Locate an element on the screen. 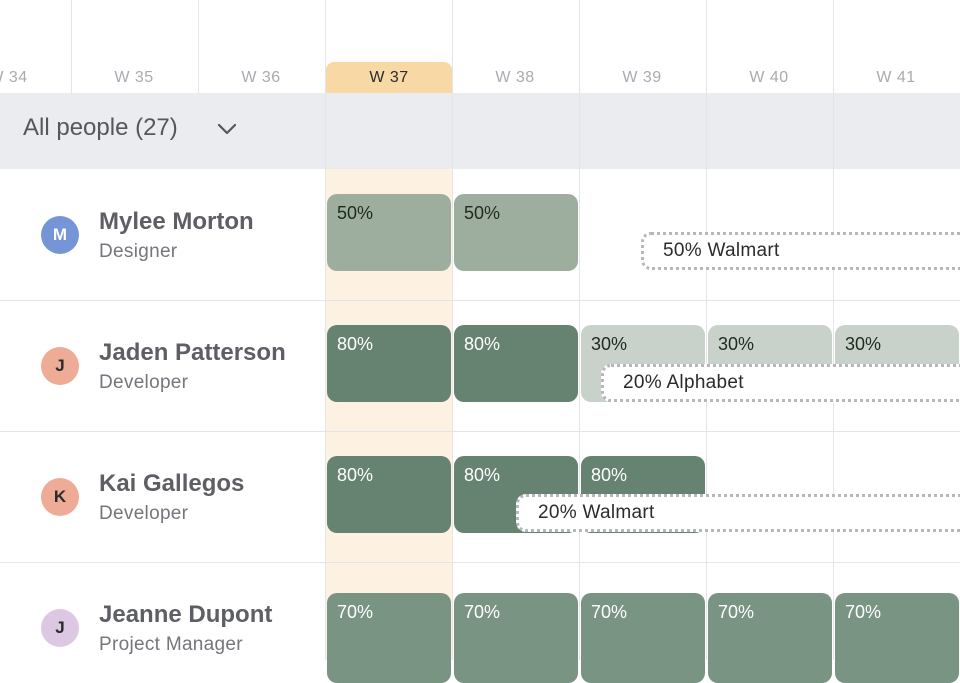 Image resolution: width=960 pixels, height=683 pixels. week-header-w35: W 35 is located at coordinates (134, 77).